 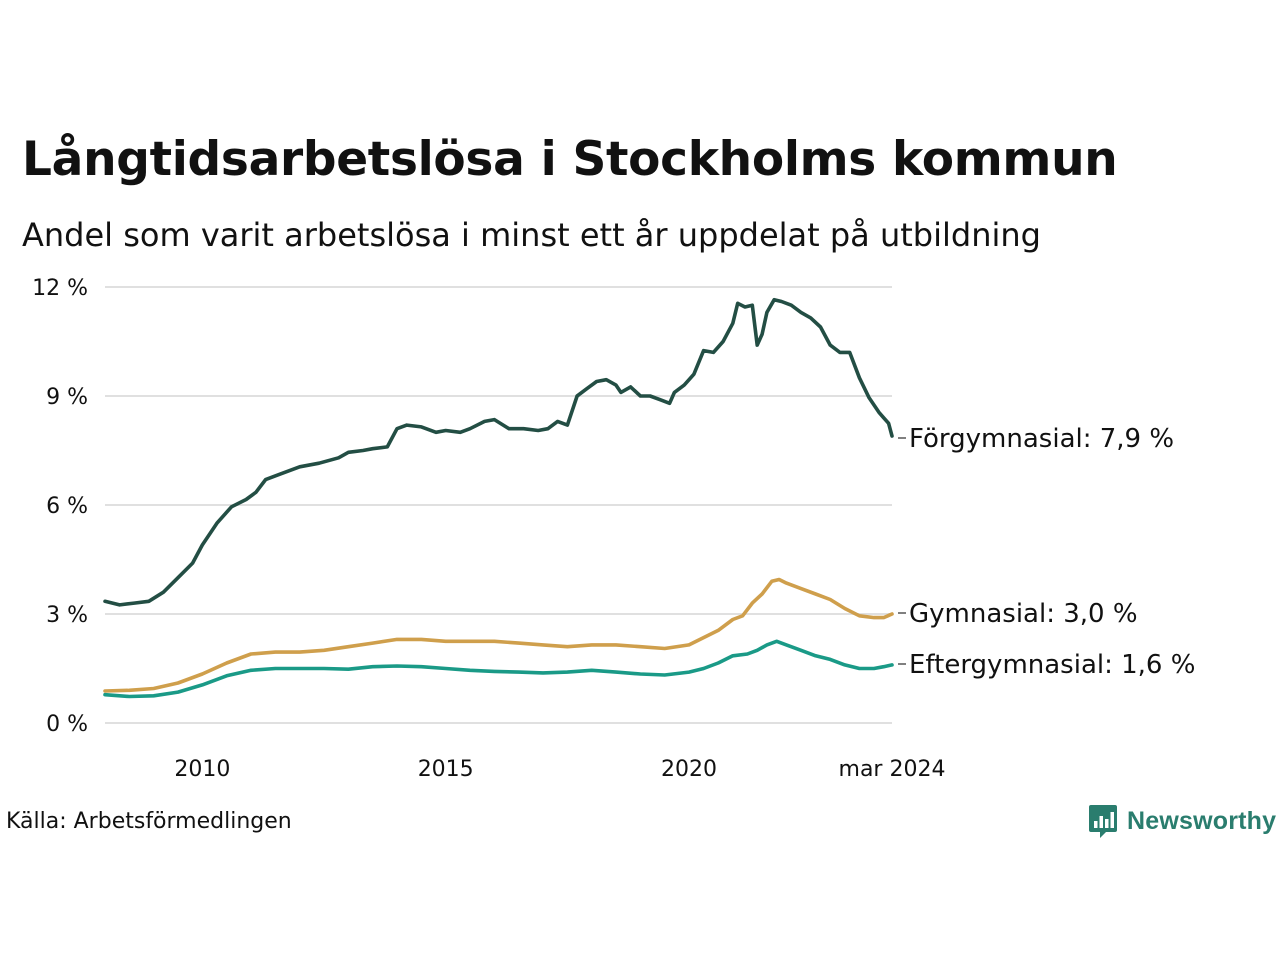 I want to click on source-note: Källa: Arbetsförmedlingen, so click(x=149, y=821).